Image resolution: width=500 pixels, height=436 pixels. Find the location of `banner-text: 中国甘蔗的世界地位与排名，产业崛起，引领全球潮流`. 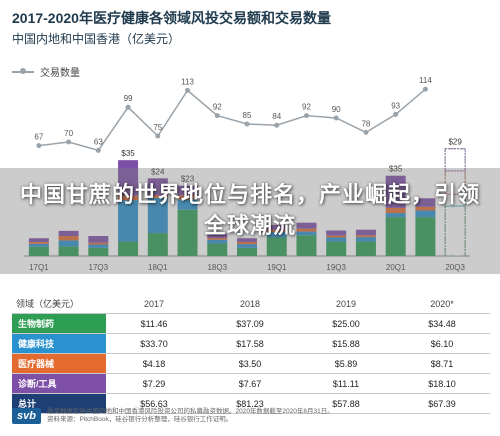

banner-text: 中国甘蔗的世界地位与排名，产业崛起，引领全球潮流 is located at coordinates (249, 210).